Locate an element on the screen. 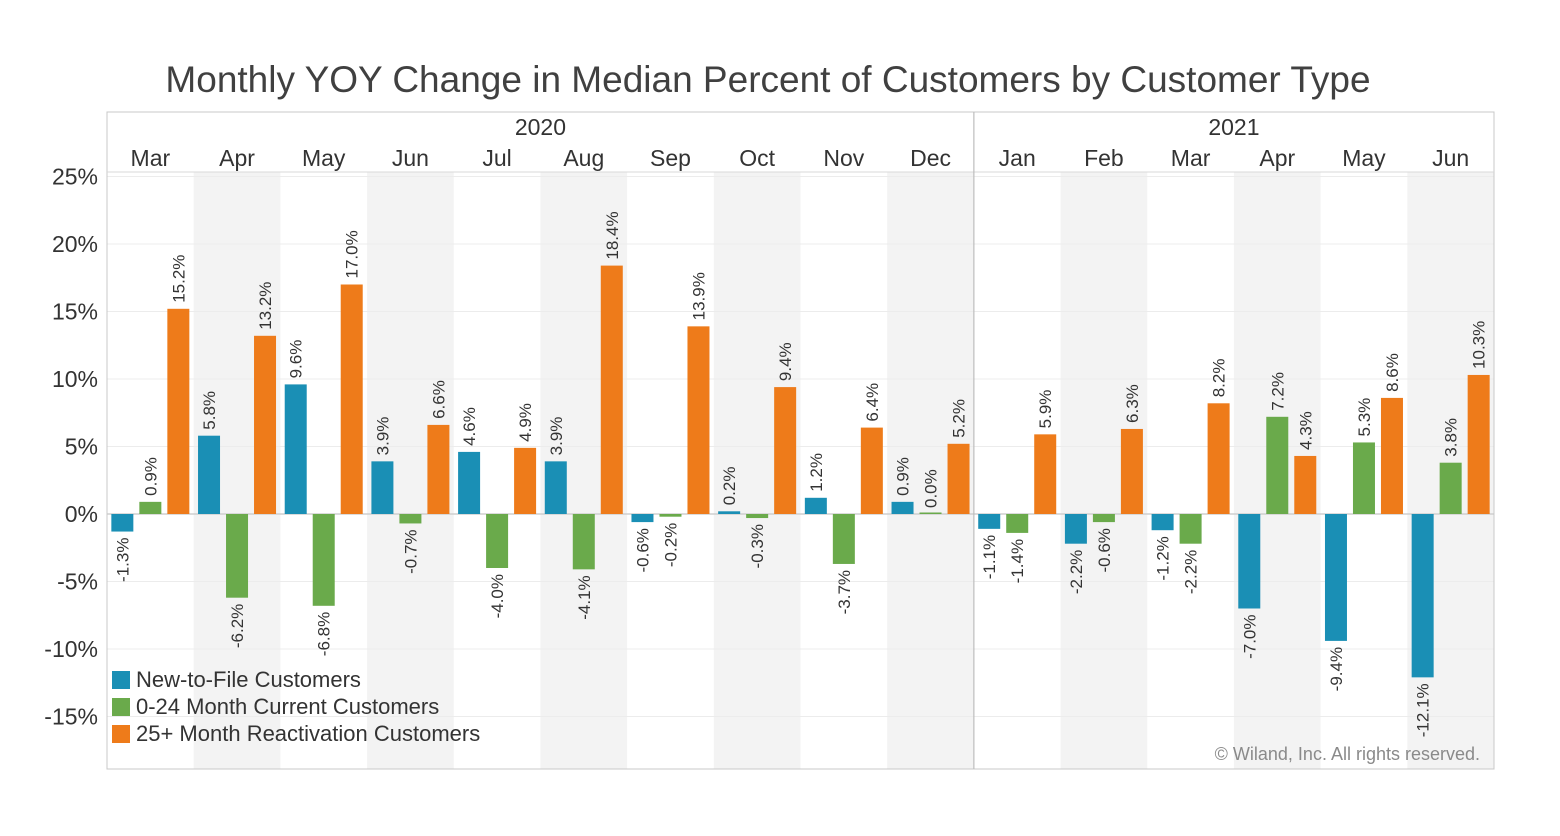  data-label: 5.2% is located at coordinates (959, 418).